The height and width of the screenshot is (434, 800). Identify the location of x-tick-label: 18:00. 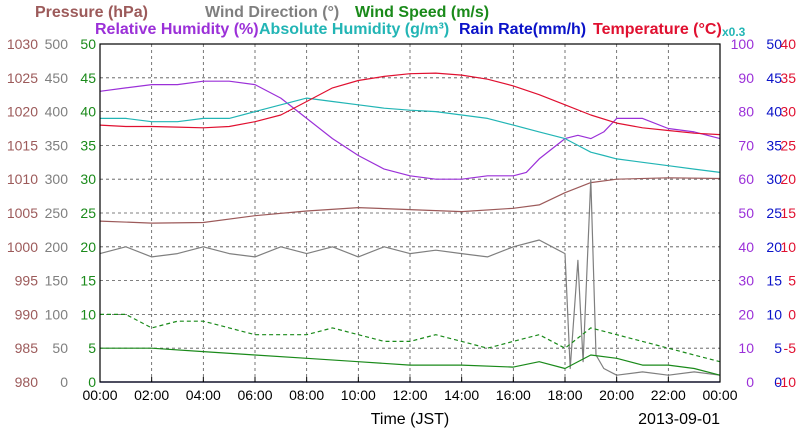
(564, 395).